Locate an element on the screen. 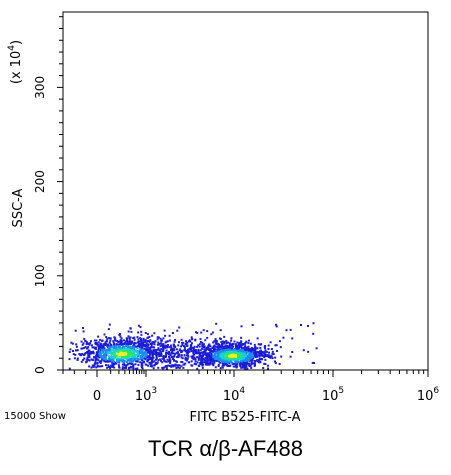 Image resolution: width=451 pixels, height=475 pixels. y-tick-label: 0 is located at coordinates (40, 370).